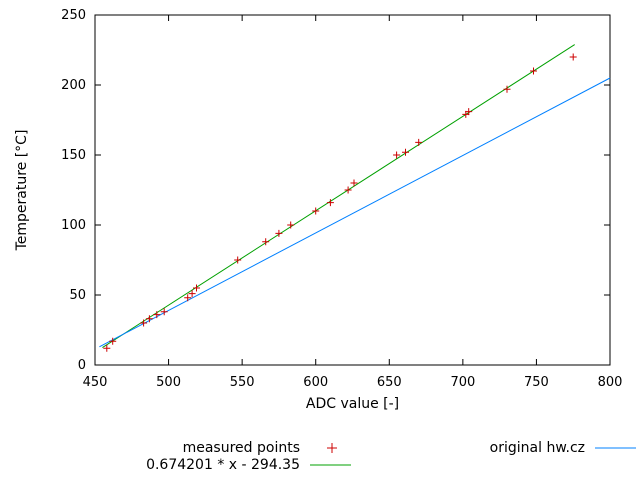 The image size is (640, 480). I want to click on measured-points-marker-icon, so click(332, 447).